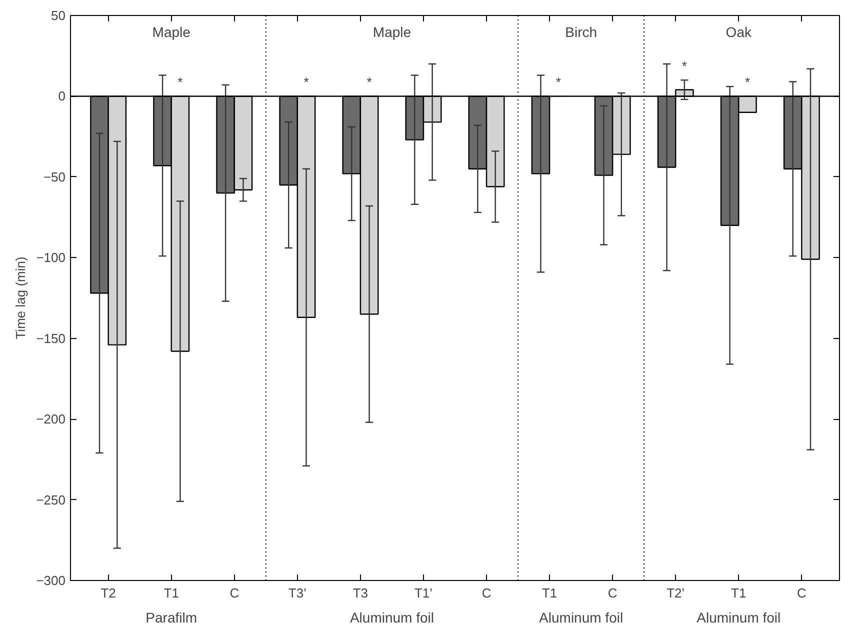 This screenshot has height=640, width=864. Describe the element at coordinates (51, 338) in the screenshot. I see `y-tick-label: −150` at that location.